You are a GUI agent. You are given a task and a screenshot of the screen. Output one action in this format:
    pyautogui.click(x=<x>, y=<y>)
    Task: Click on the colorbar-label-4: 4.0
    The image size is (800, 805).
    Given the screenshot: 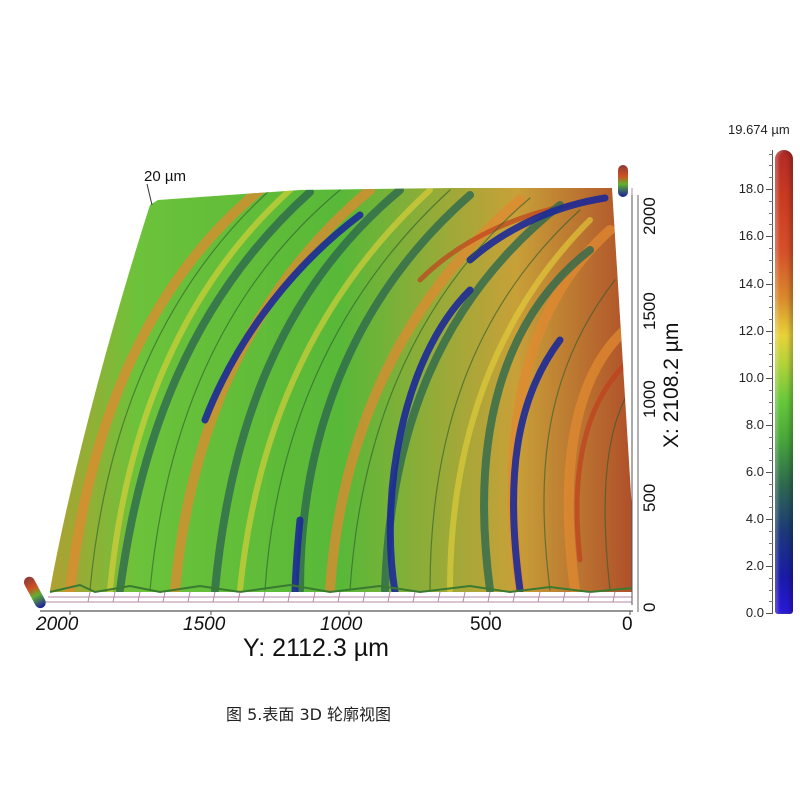 What is the action you would take?
    pyautogui.click(x=754, y=518)
    